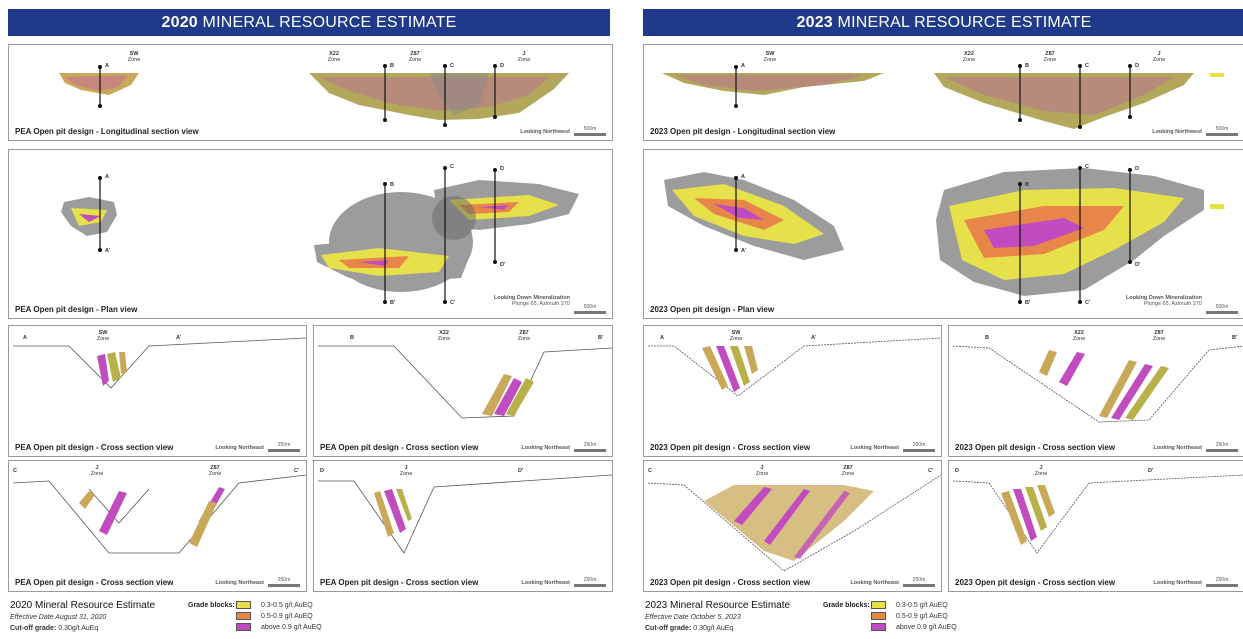  I want to click on cut-off-grade: Cut-off grade: 0.30g/t AuEq, so click(689, 628).